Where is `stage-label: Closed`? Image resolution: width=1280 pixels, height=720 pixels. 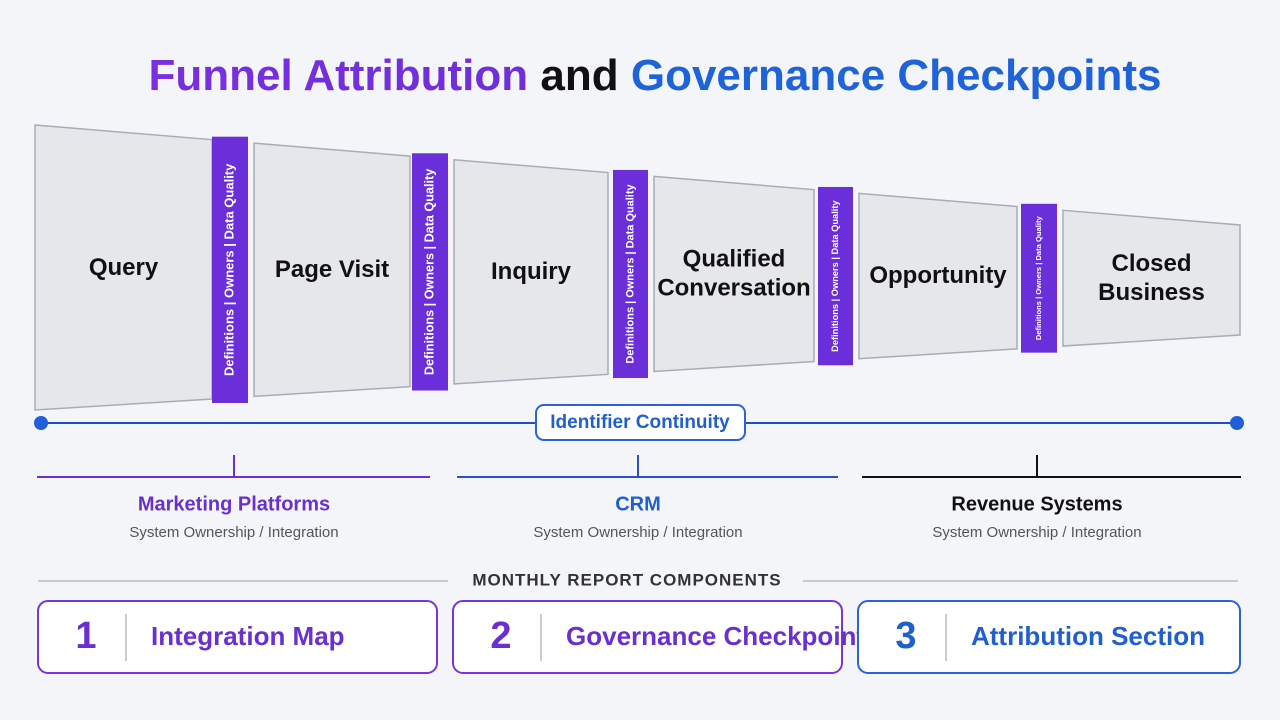 stage-label: Closed is located at coordinates (1151, 263).